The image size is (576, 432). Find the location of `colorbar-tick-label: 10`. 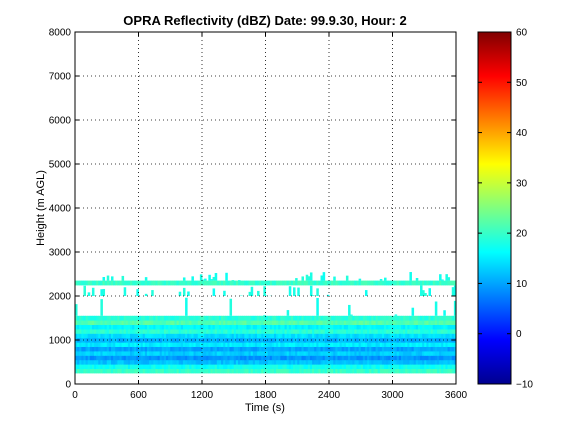

colorbar-tick-label: 10 is located at coordinates (522, 284).